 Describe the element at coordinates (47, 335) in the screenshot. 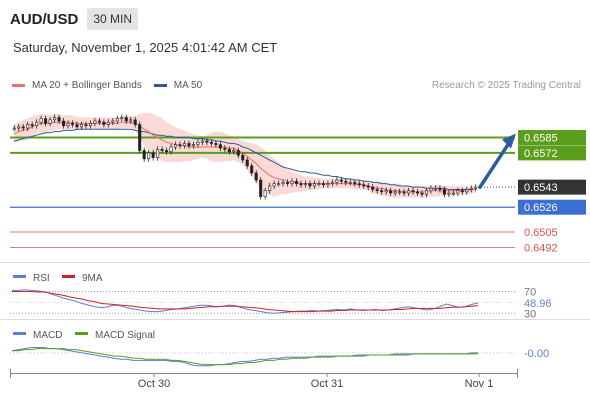

I see `legend-label-macd: MACD` at that location.